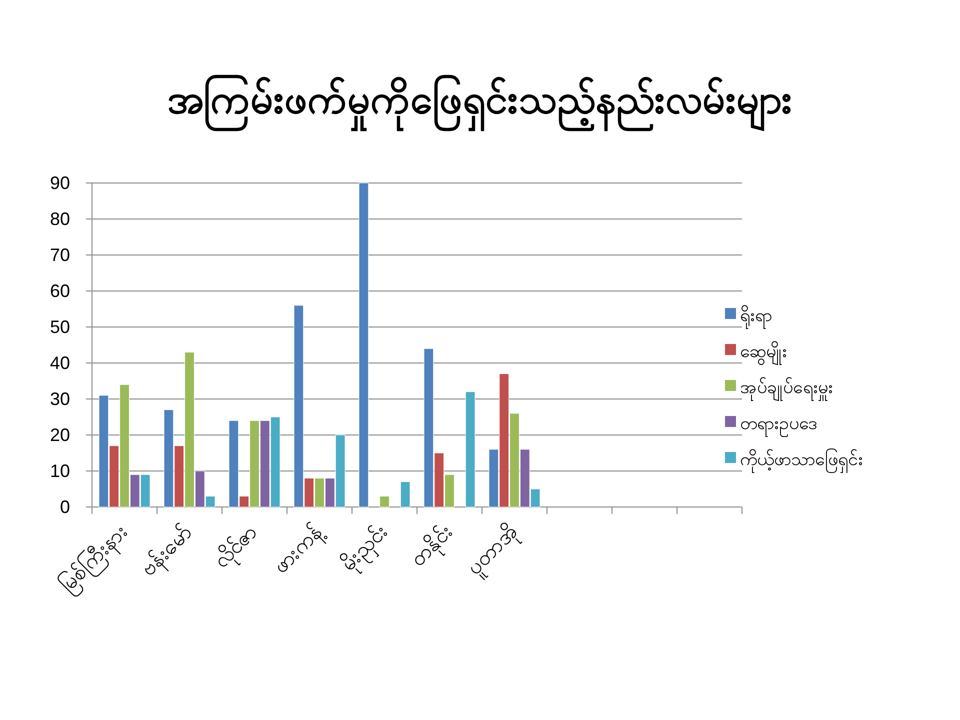  I want to click on legend-label: ကိုယ့်ဖာသာဖြေရှင်း, so click(801, 460).